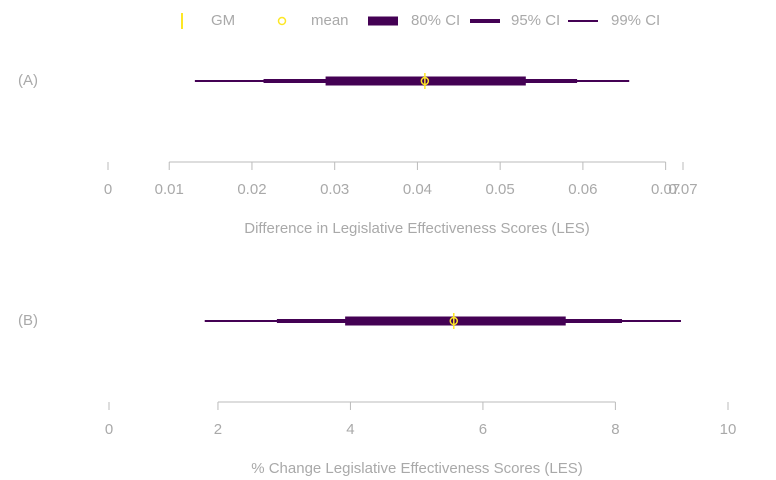 This screenshot has height=480, width=776. I want to click on x-tick-label: 0.04, so click(417, 189).